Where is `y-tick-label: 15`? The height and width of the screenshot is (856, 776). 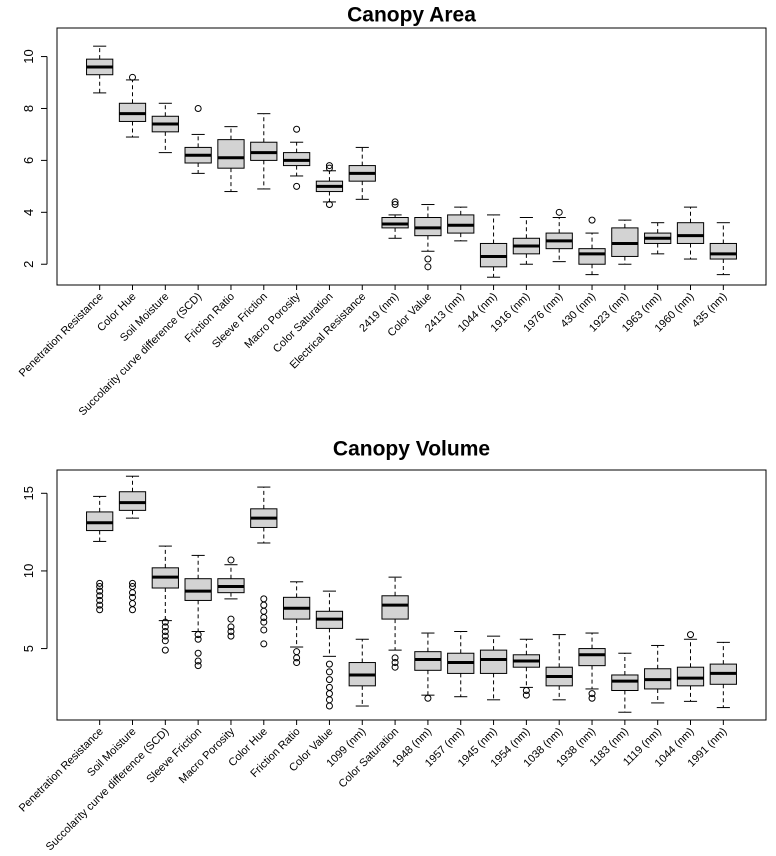
y-tick-label: 15 is located at coordinates (28, 493).